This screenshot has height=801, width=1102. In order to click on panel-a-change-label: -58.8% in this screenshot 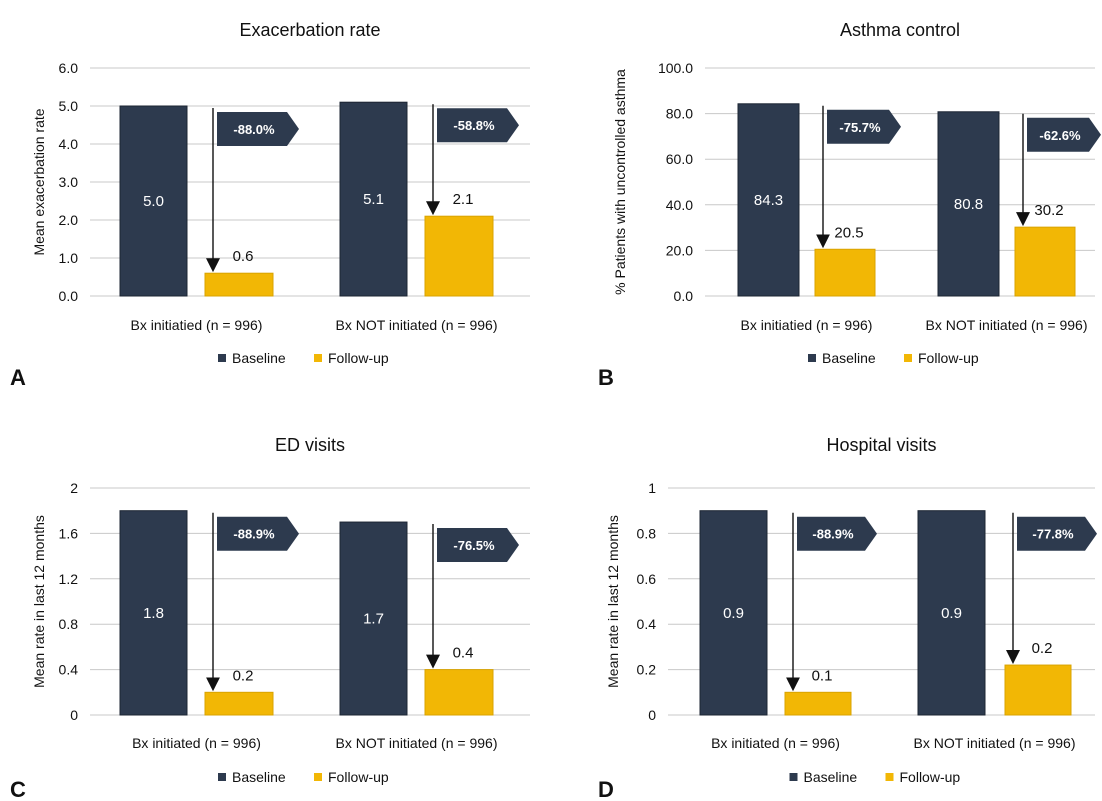, I will do `click(474, 125)`.